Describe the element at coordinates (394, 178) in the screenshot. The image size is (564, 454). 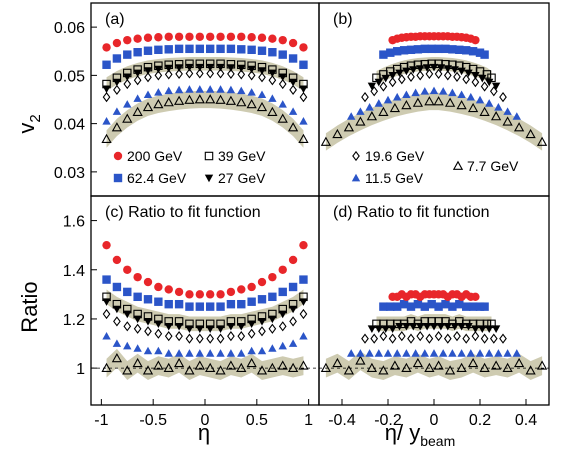
I see `legend-label-11-5-gev: 11.5 GeV` at that location.